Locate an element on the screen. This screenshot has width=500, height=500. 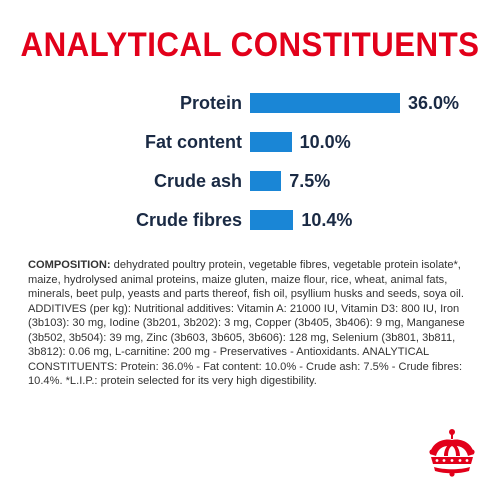
bar-row-protein: Protein 36.0% is located at coordinates (250, 103).